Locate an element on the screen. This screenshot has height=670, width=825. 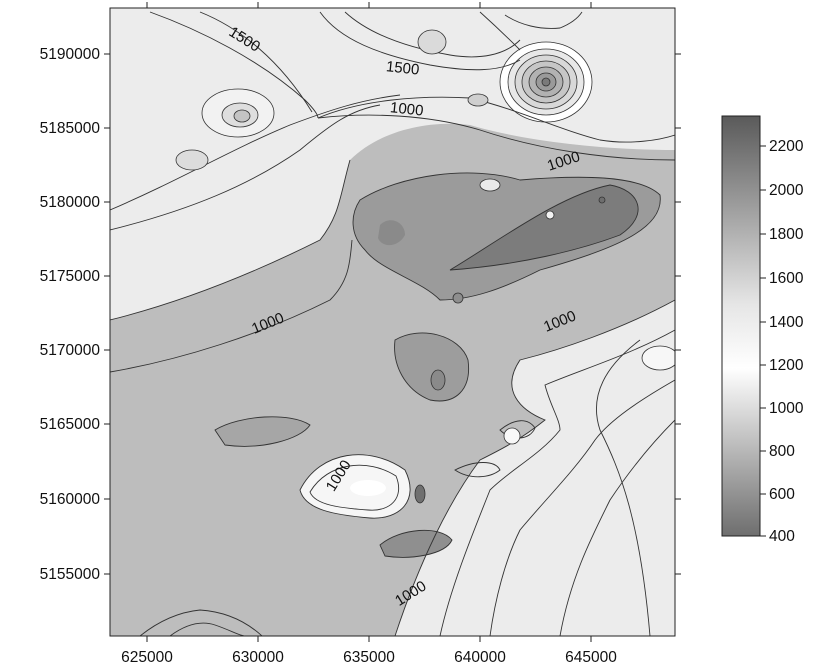
y-tick-label: 5190000 is located at coordinates (70, 54).